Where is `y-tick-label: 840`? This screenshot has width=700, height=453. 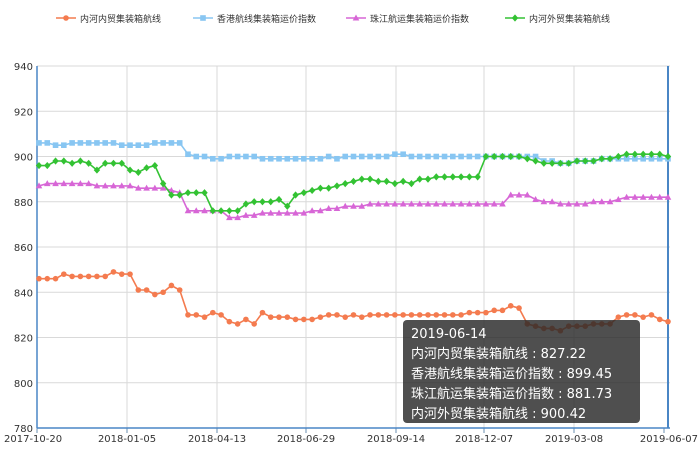 y-tick-label: 840 is located at coordinates (23, 293).